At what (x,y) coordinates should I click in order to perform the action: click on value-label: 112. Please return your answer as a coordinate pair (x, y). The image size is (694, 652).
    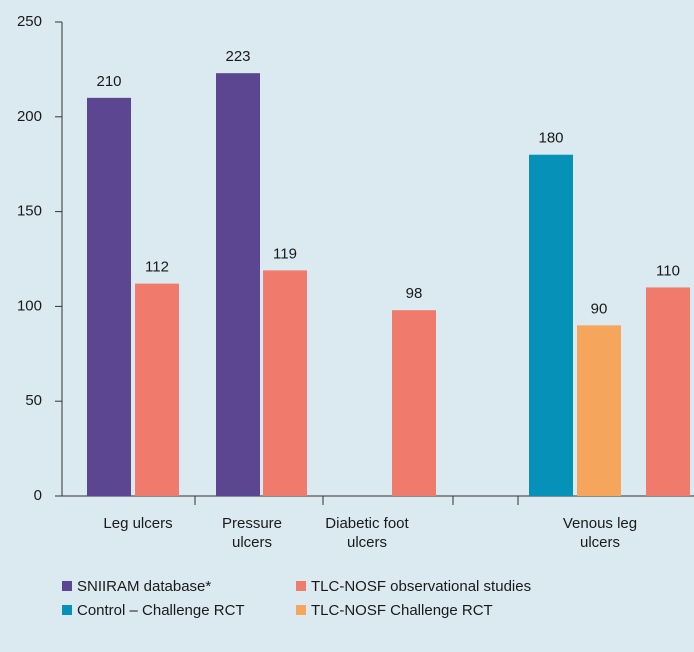
    Looking at the image, I should click on (157, 267).